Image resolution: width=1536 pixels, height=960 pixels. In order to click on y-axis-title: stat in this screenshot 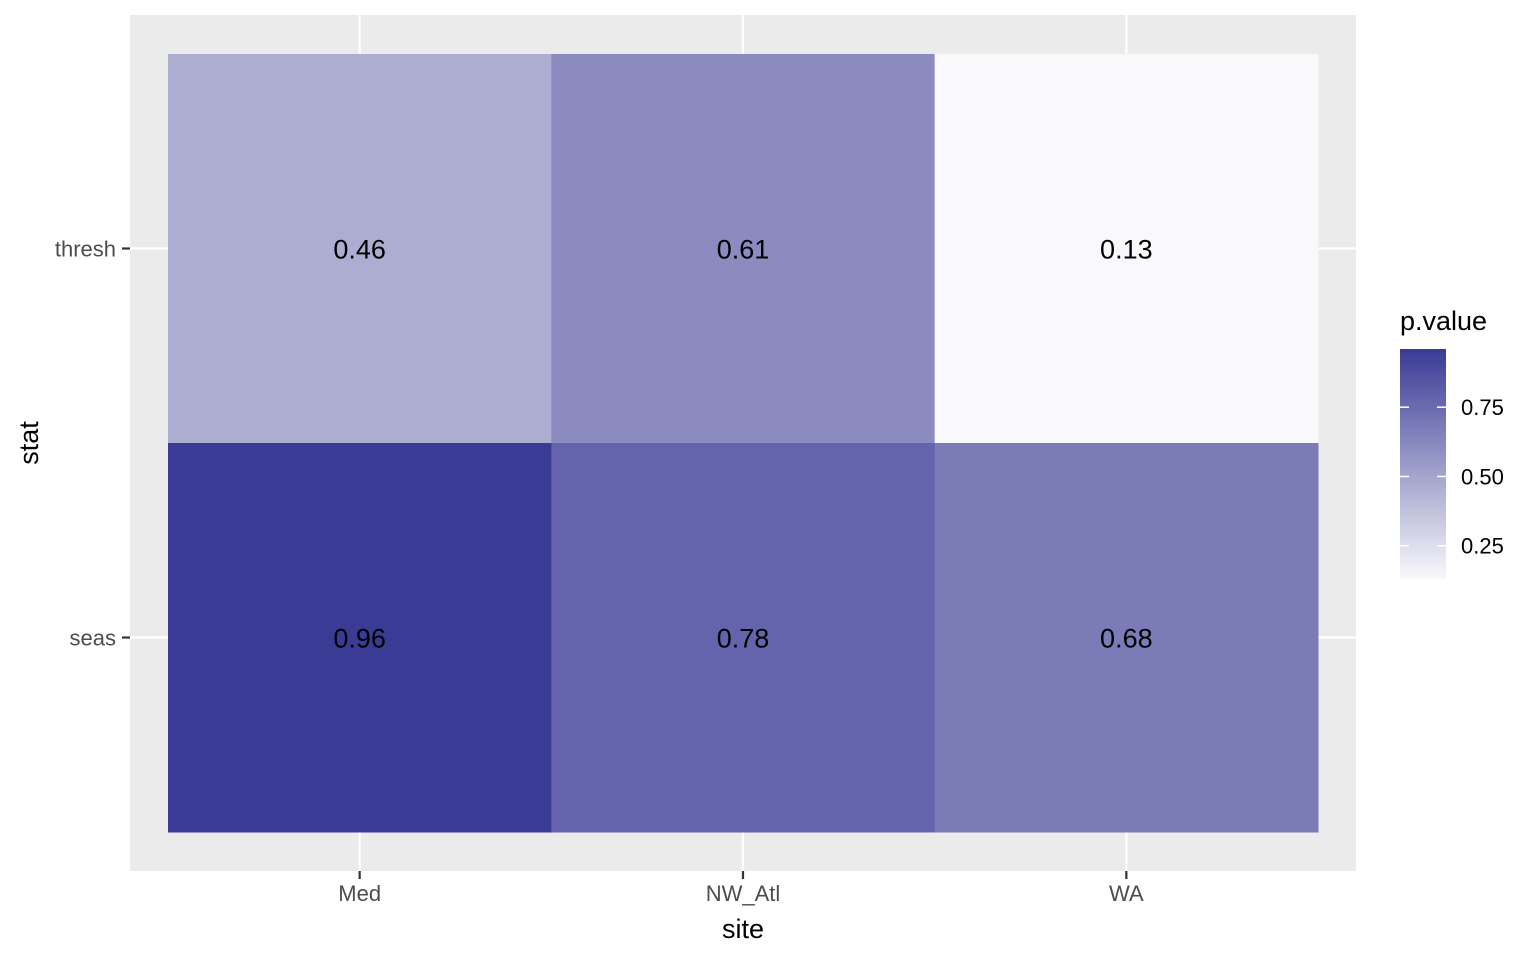, I will do `click(29, 443)`.